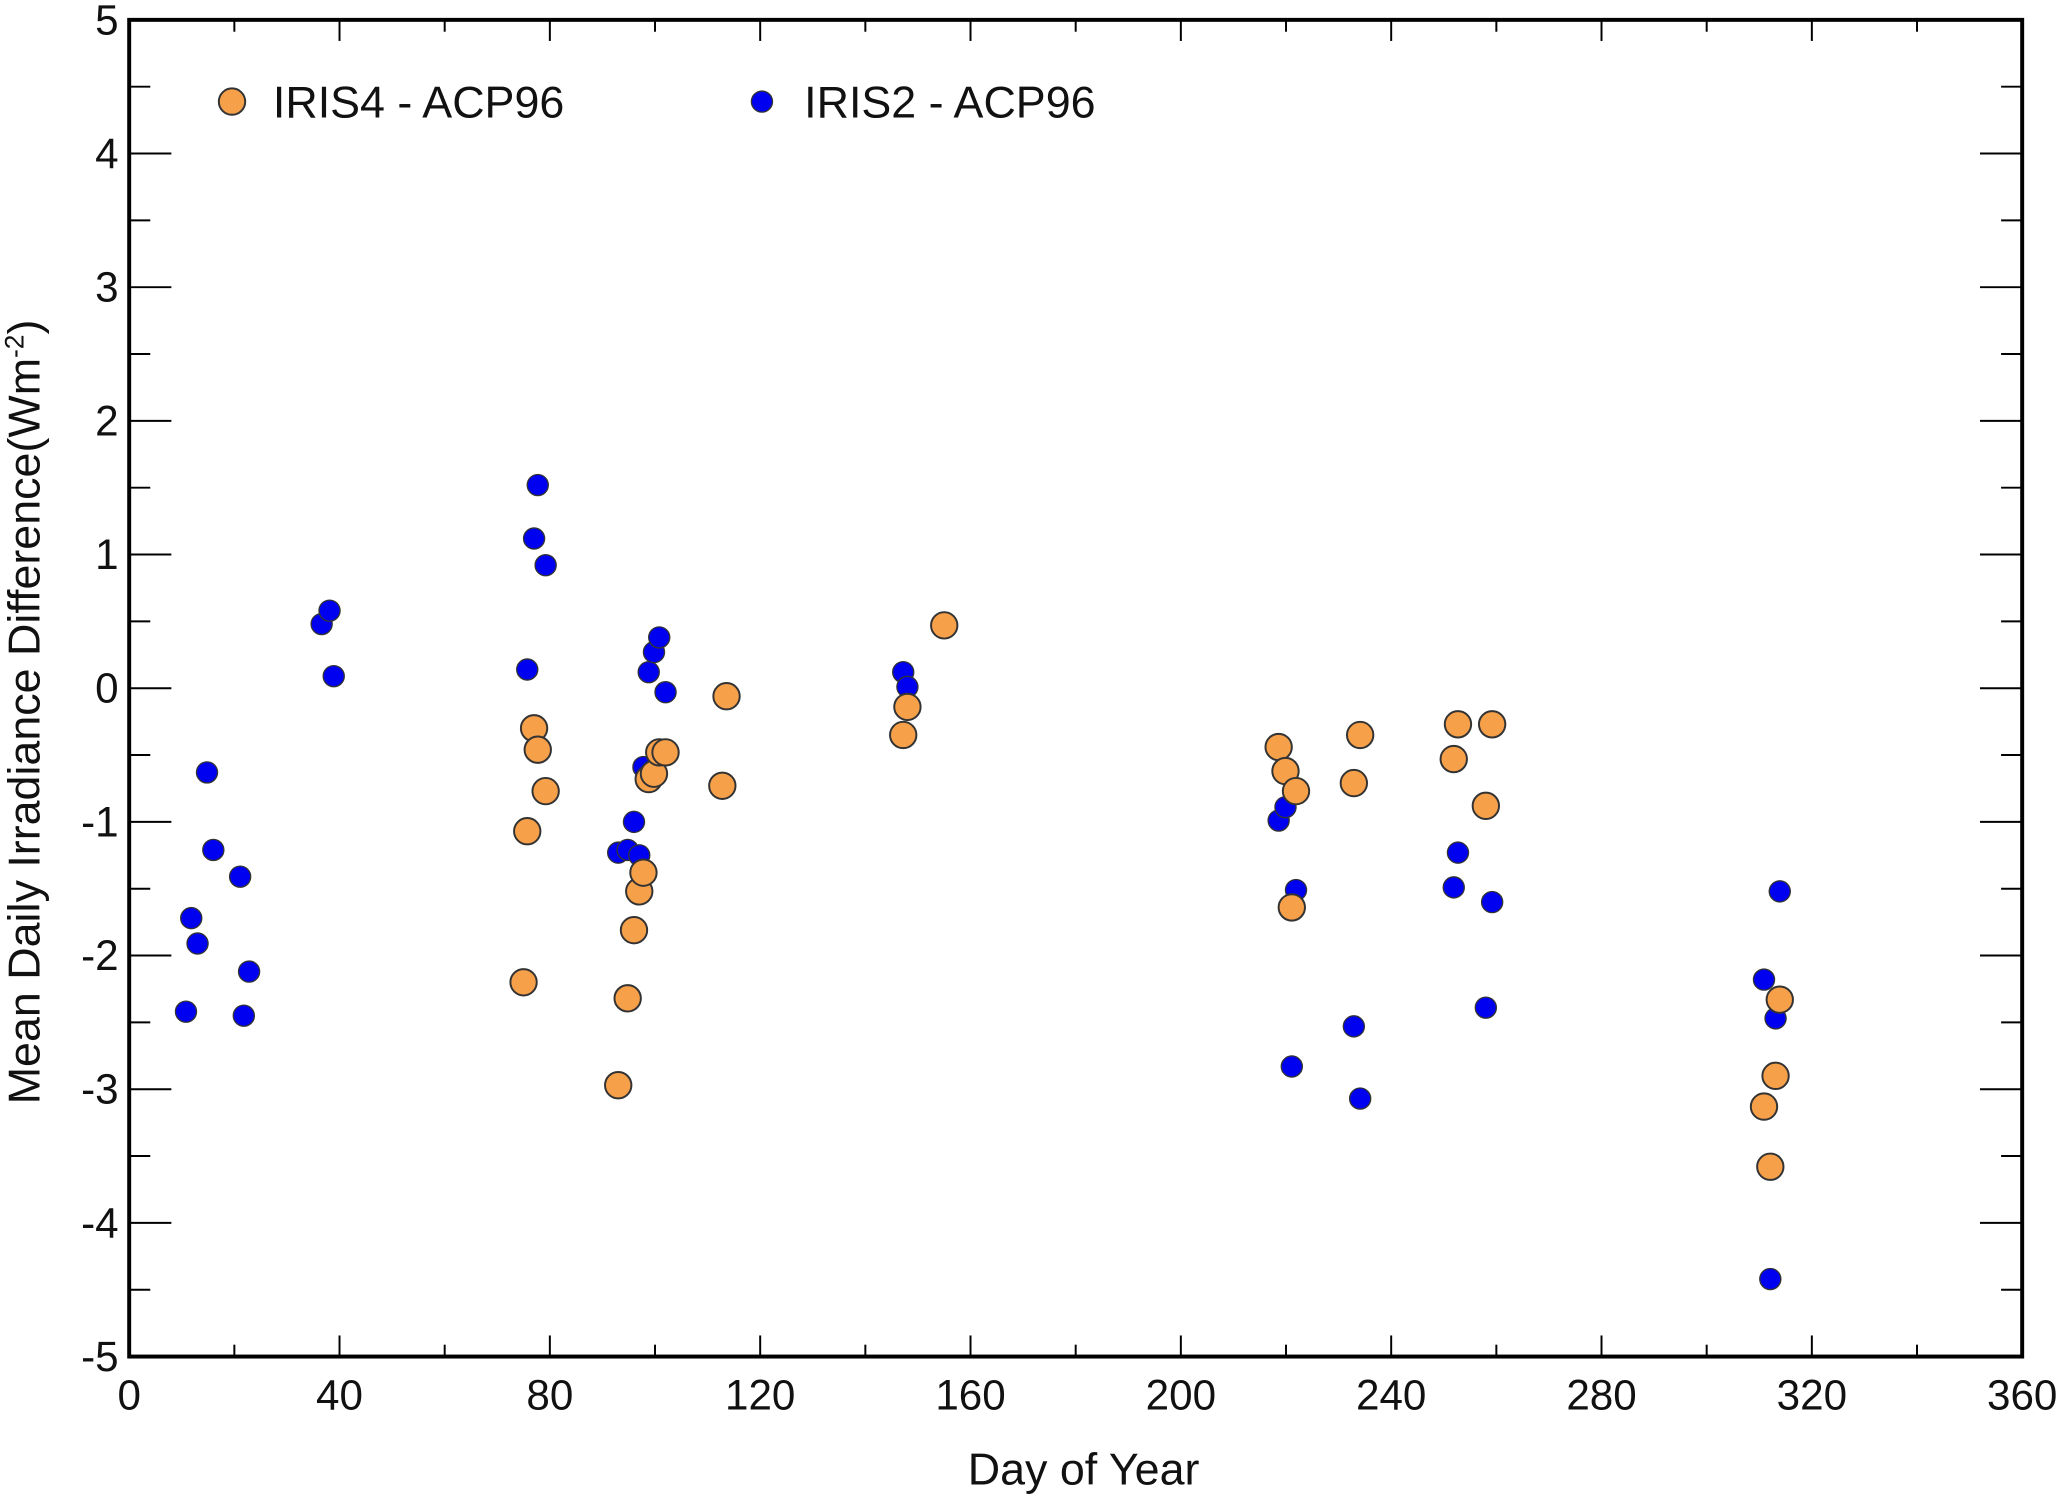 This screenshot has width=2067, height=1499. Describe the element at coordinates (106, 287) in the screenshot. I see `y-tick-label: 3` at that location.